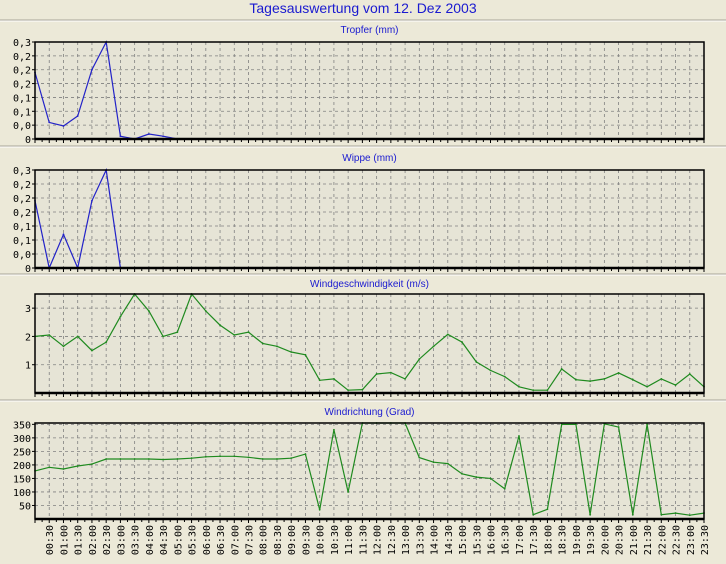  What do you see at coordinates (22, 466) in the screenshot?
I see `y-tick-label: 200` at bounding box center [22, 466].